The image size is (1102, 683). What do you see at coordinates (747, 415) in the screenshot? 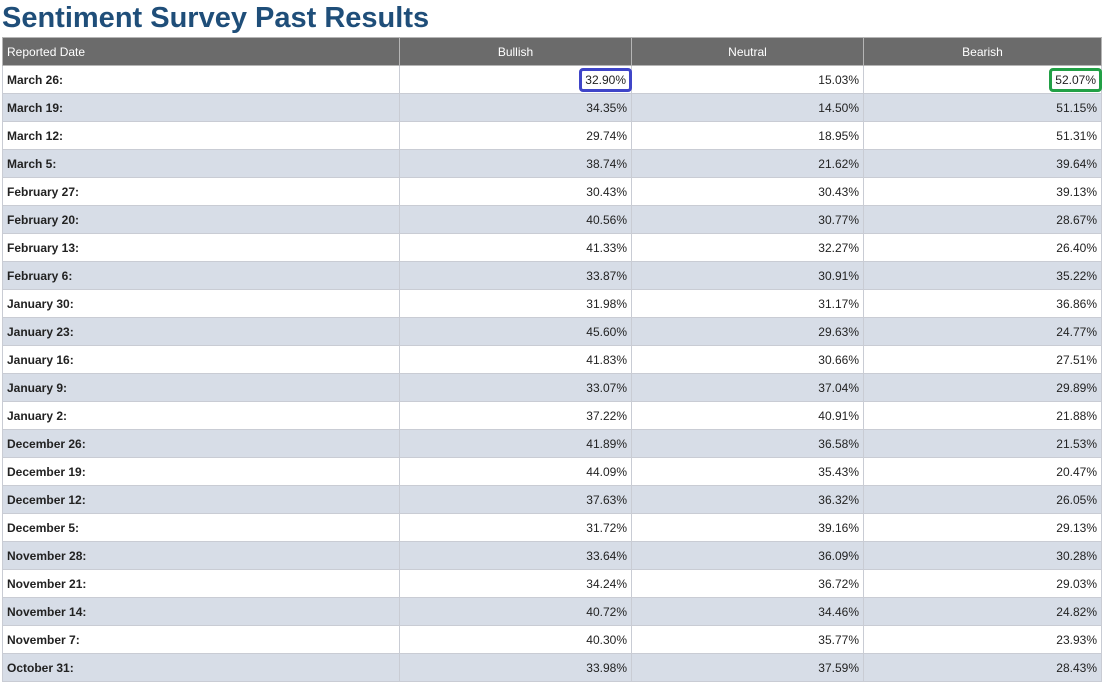
I see `cell-neutral: 40.91%` at bounding box center [747, 415].